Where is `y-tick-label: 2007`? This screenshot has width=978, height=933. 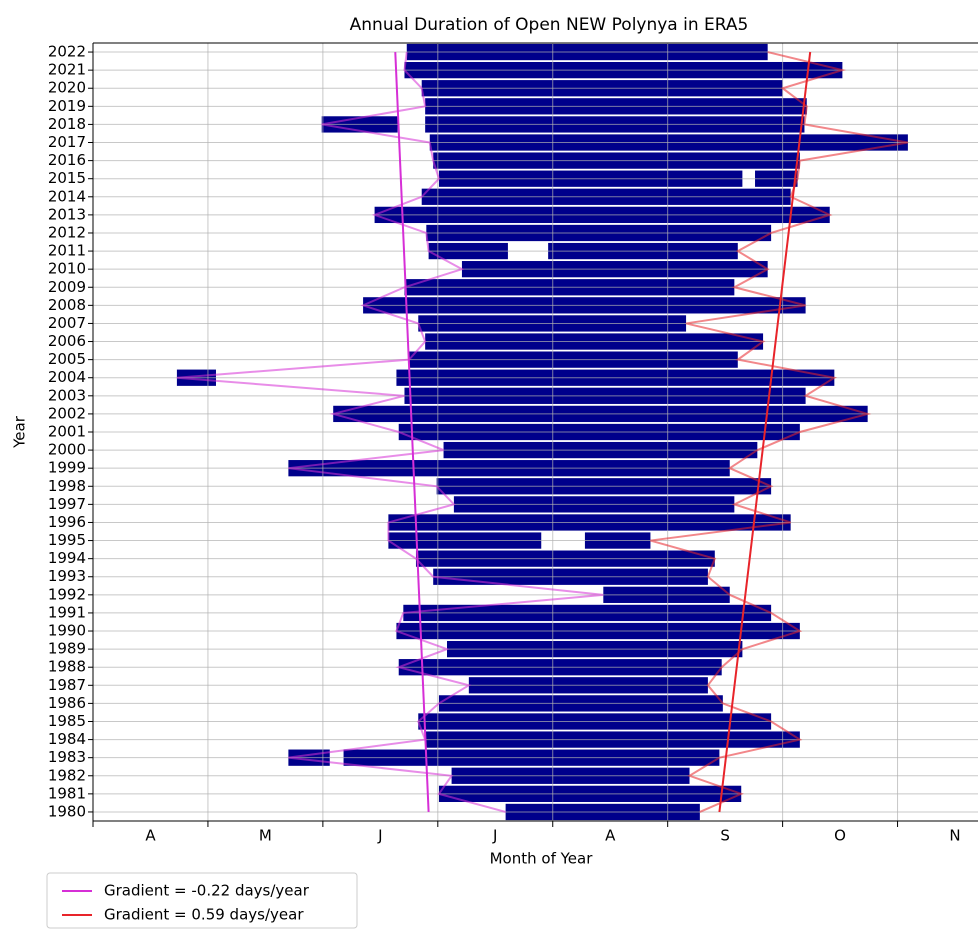 y-tick-label: 2007 is located at coordinates (67, 323).